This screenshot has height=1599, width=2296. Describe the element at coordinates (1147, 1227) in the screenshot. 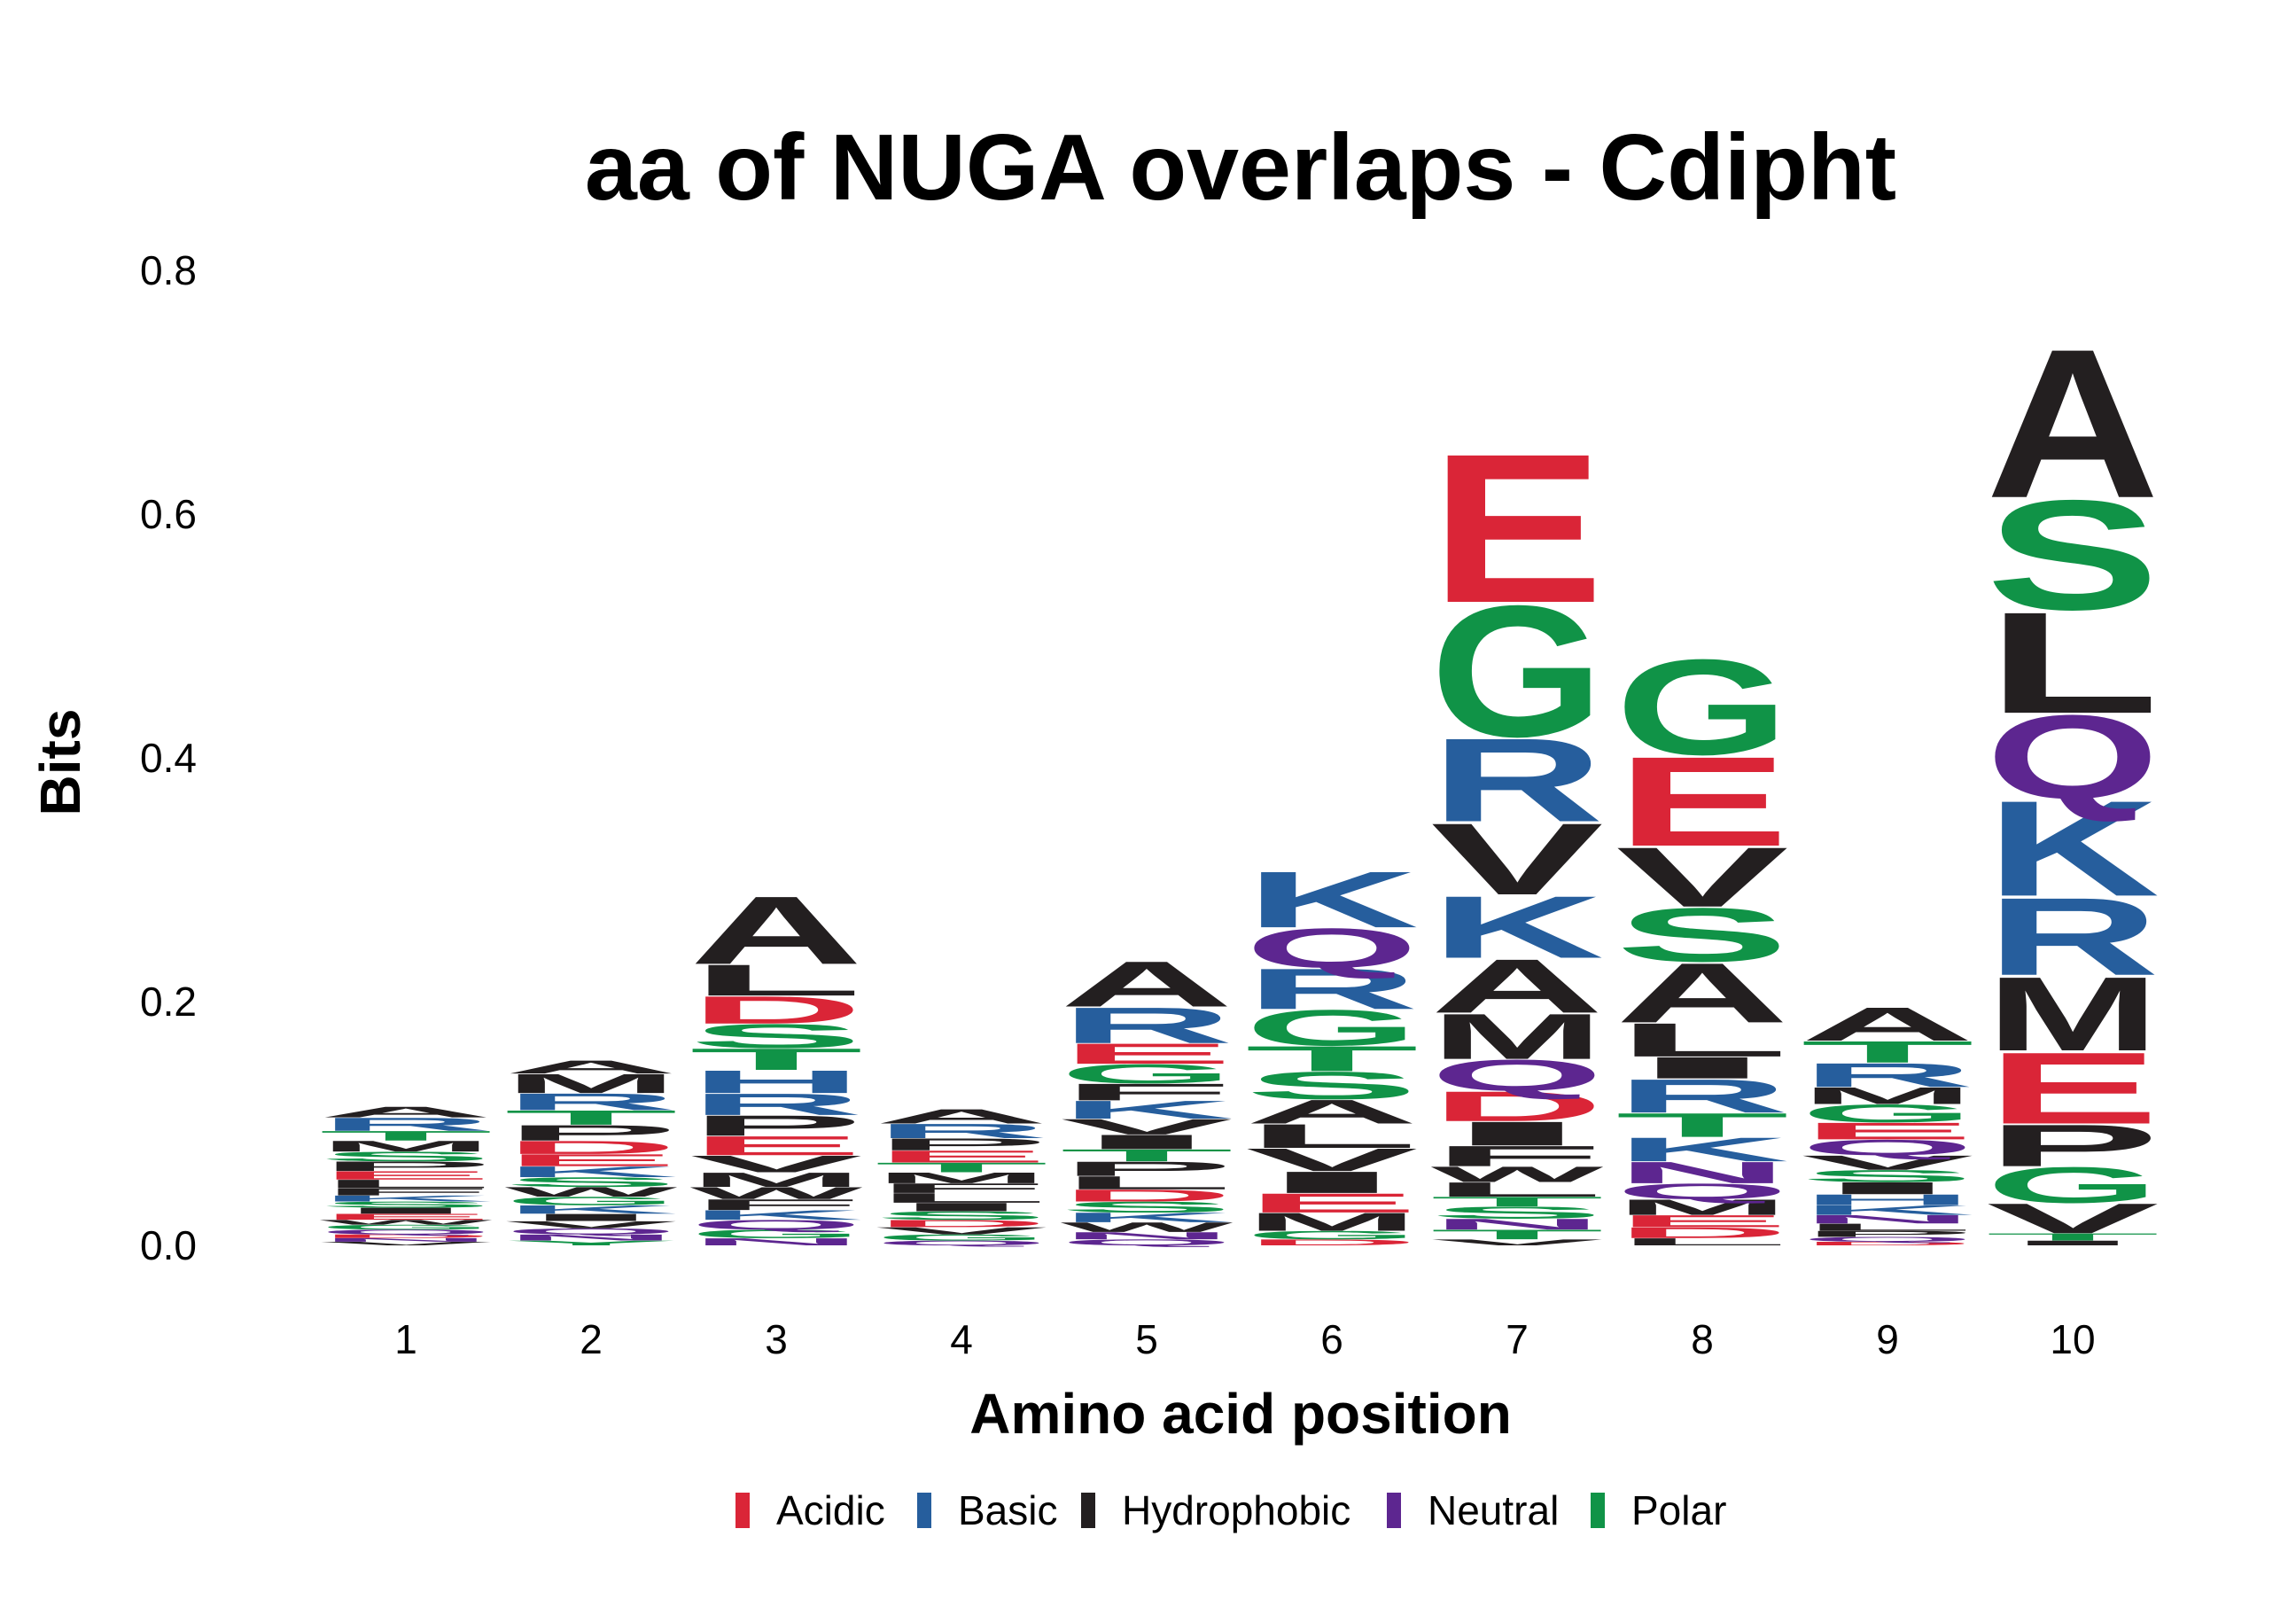

I see `residue-letter: W` at that location.